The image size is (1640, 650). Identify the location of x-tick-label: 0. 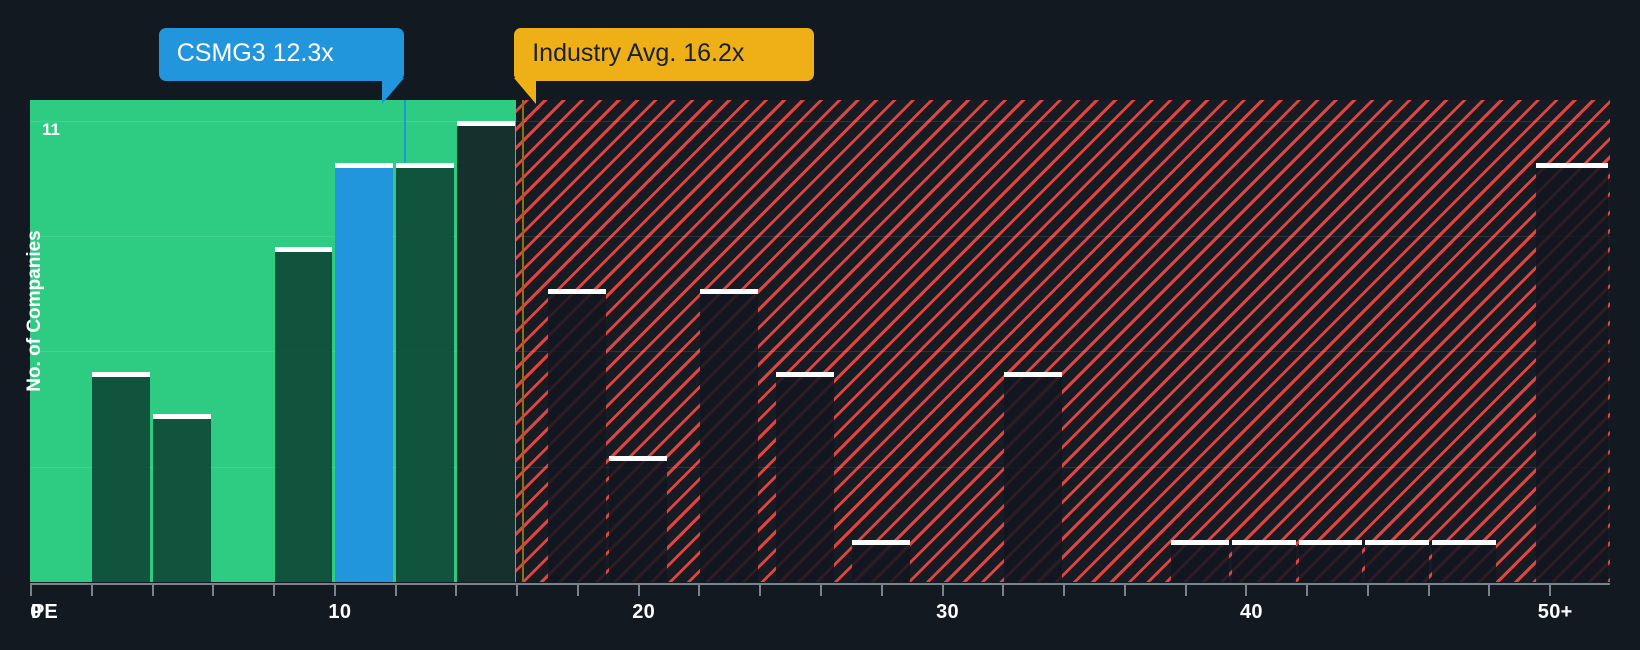
(36, 612).